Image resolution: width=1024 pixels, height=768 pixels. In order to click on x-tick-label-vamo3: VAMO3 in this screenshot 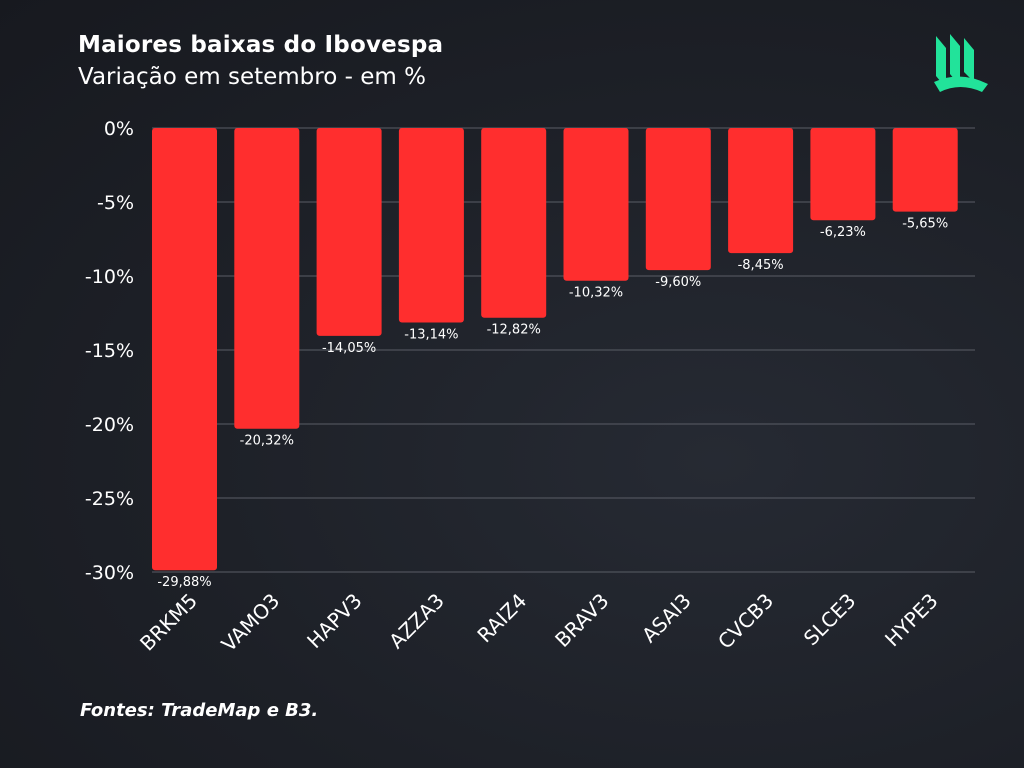, I will do `click(251, 623)`.